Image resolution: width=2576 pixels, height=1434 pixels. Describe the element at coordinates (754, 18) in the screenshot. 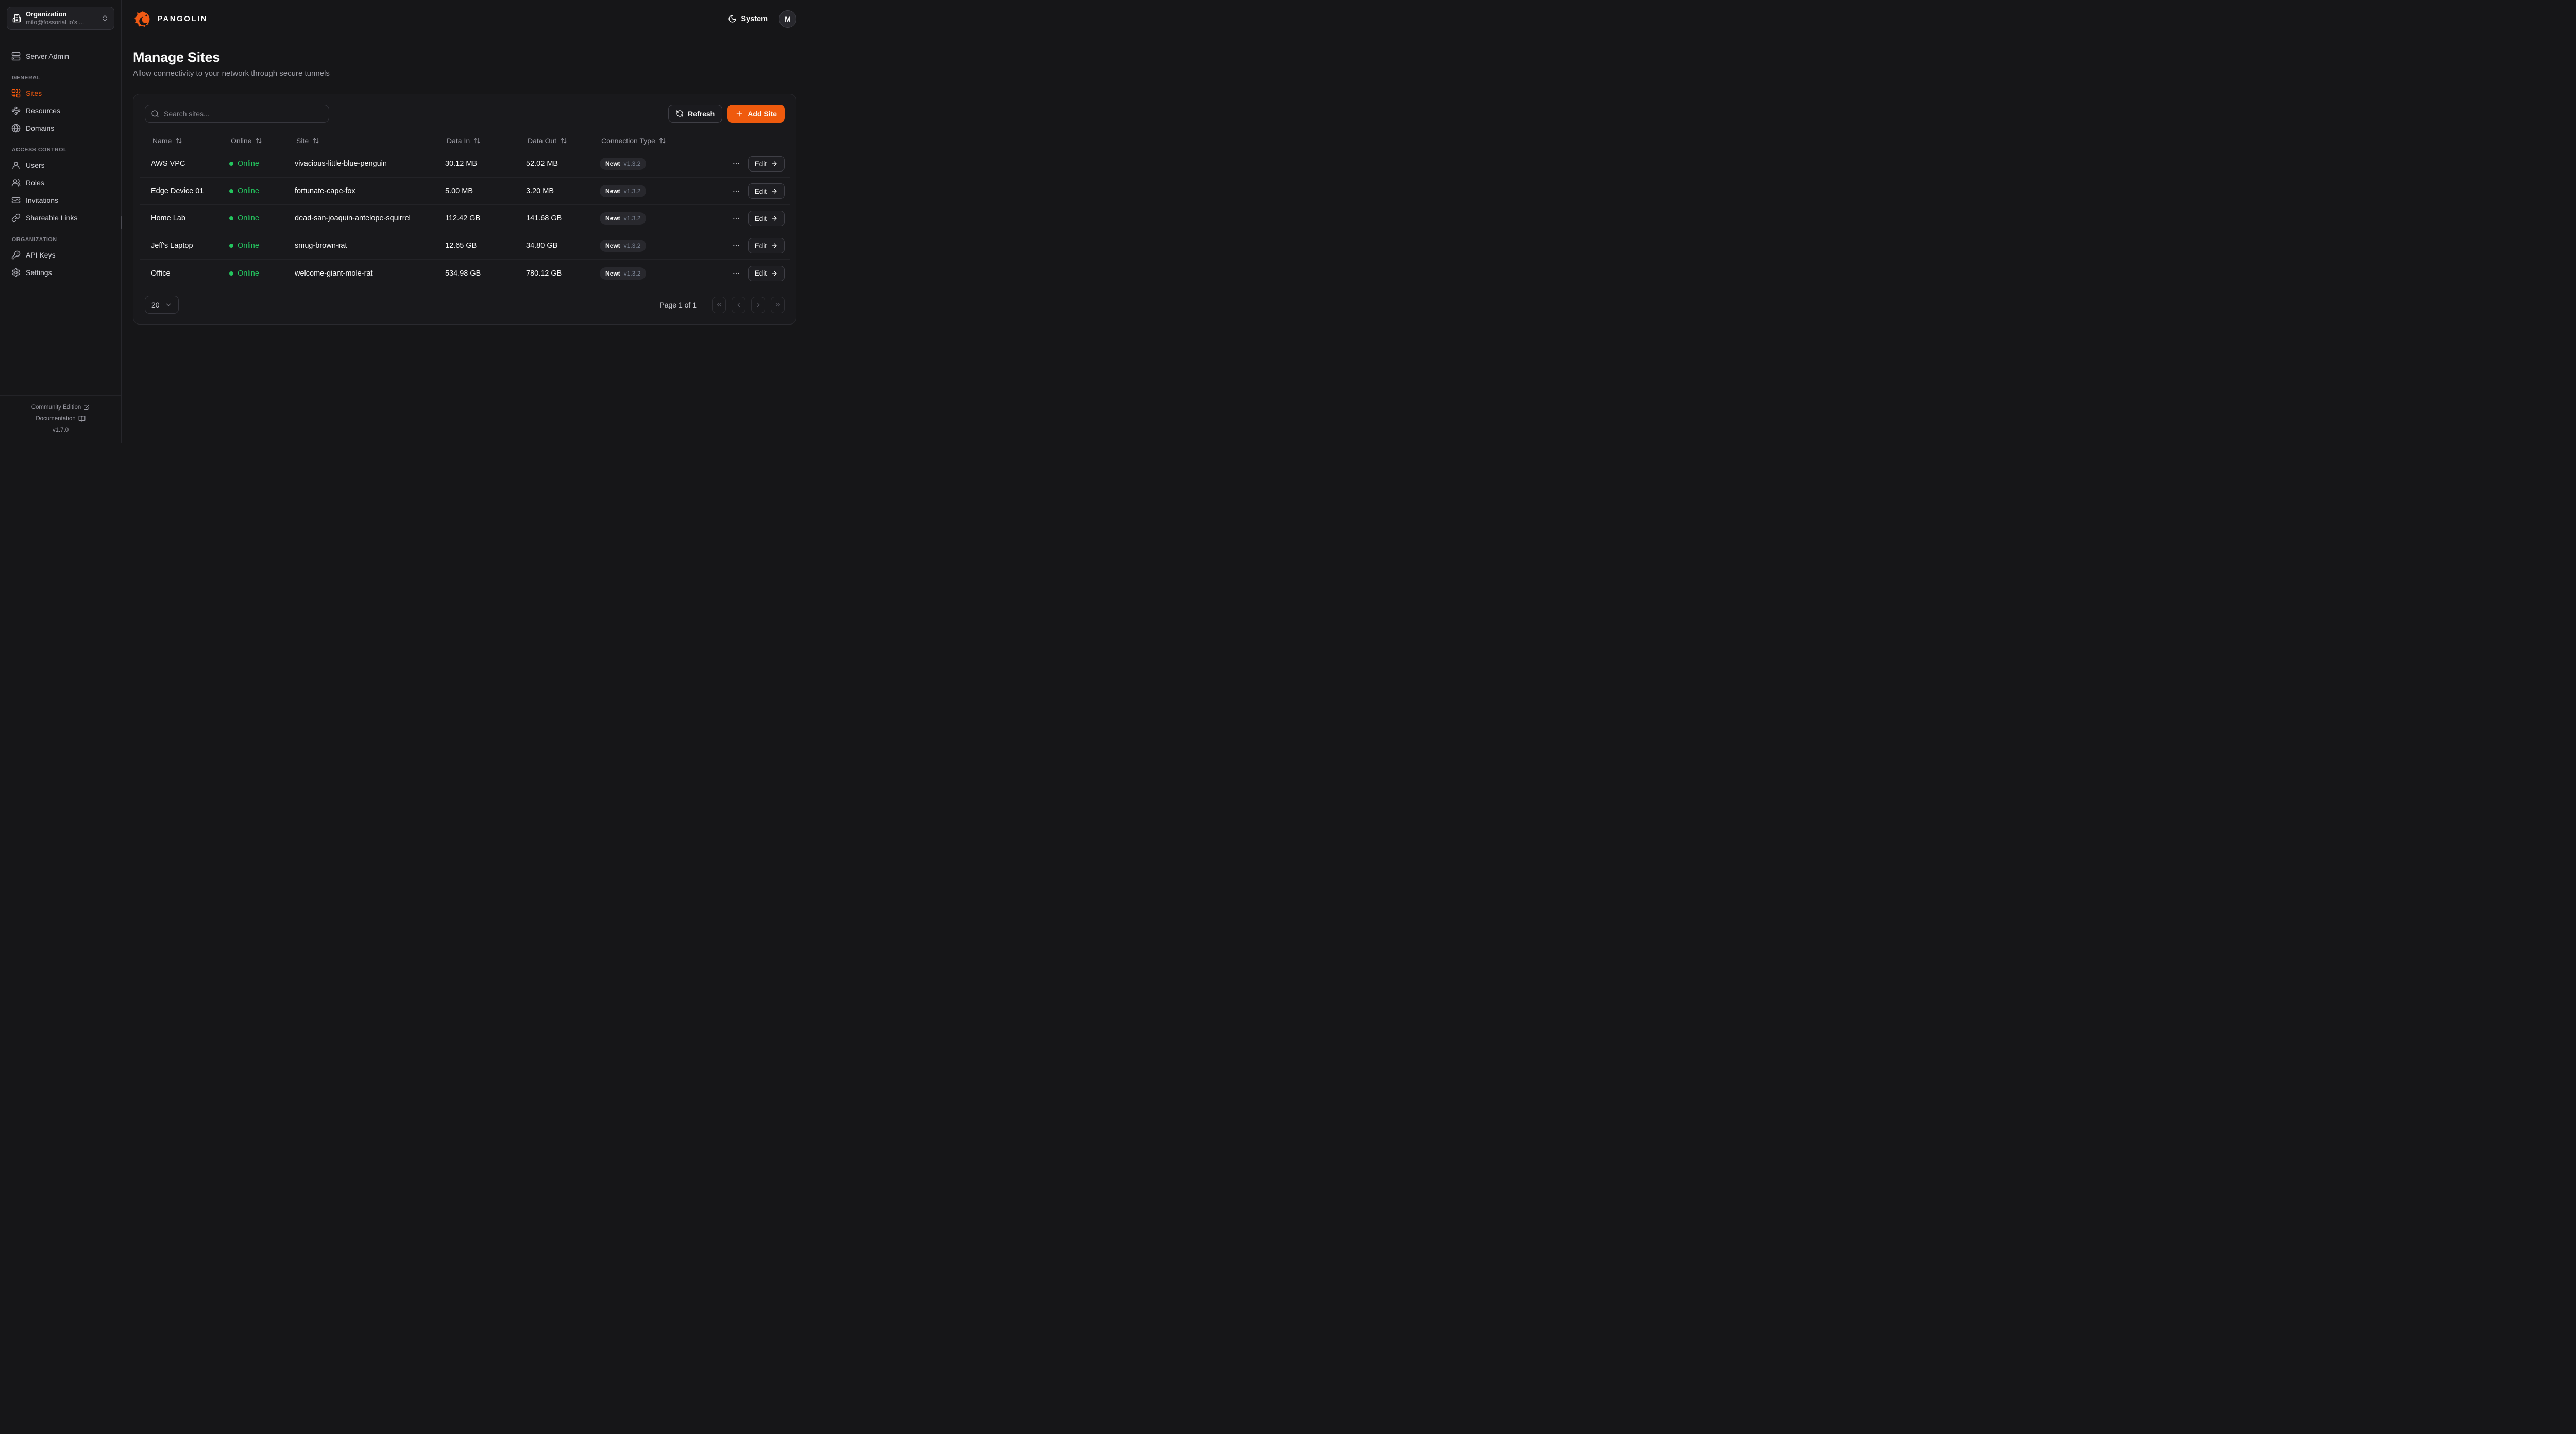

I see `theme-label: System` at that location.